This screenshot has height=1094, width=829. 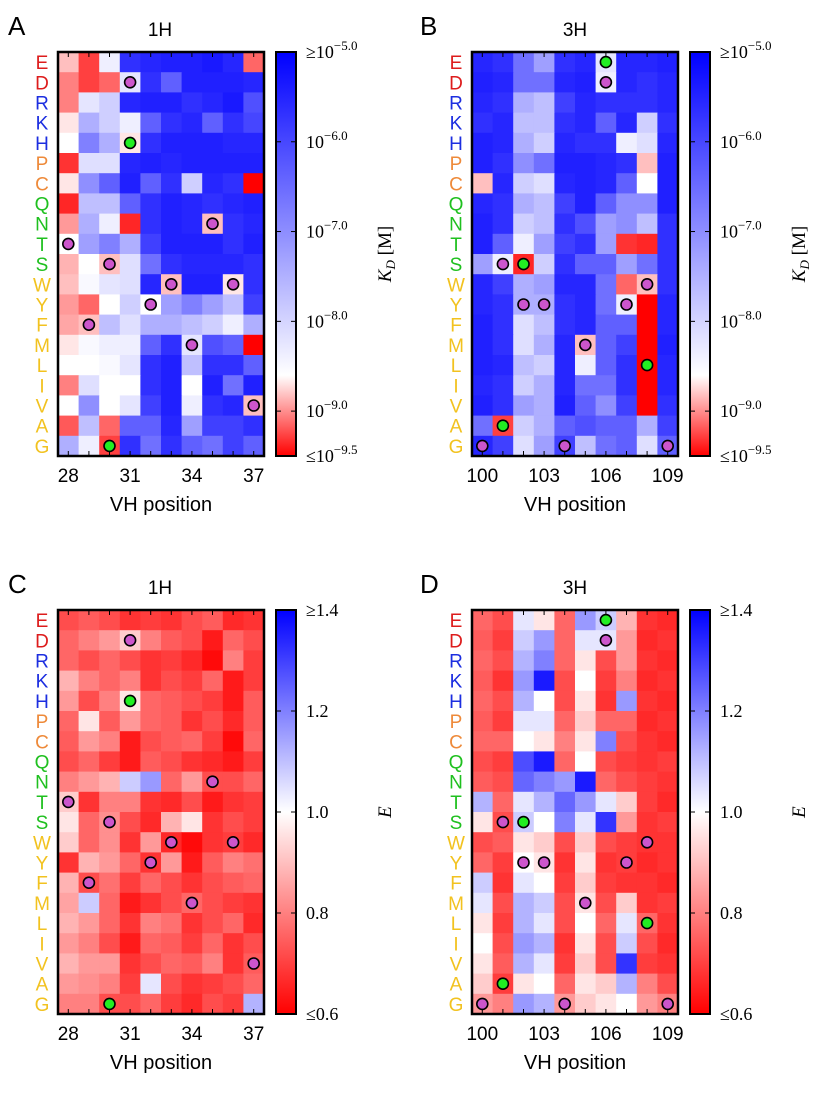 I want to click on residue-label-e: E, so click(x=42, y=63).